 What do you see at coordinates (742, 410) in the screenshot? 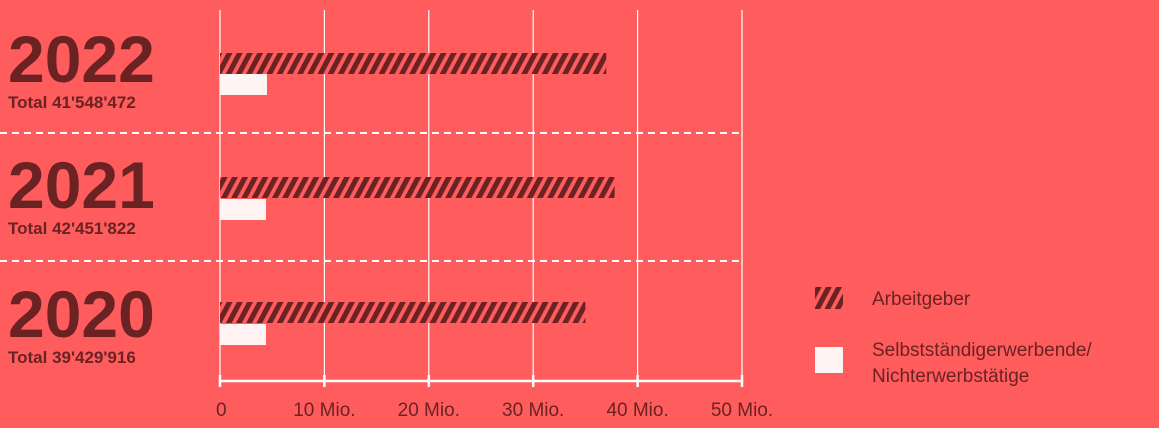
I see `x-tick-label: 50 Mio.` at bounding box center [742, 410].